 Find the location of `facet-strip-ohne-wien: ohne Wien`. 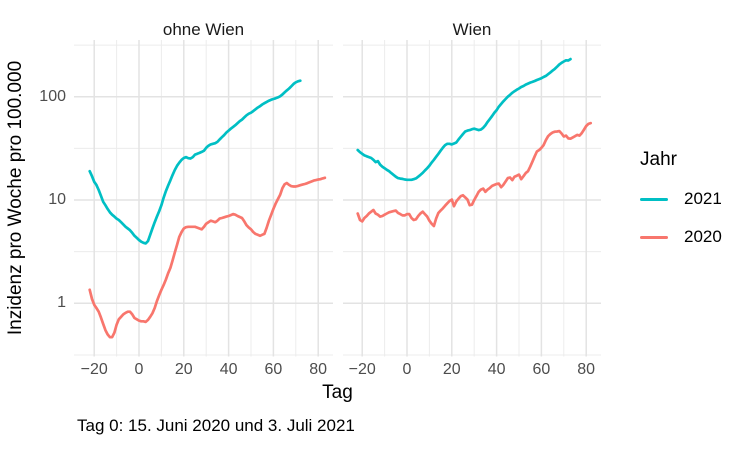

facet-strip-ohne-wien: ohne Wien is located at coordinates (203, 29).